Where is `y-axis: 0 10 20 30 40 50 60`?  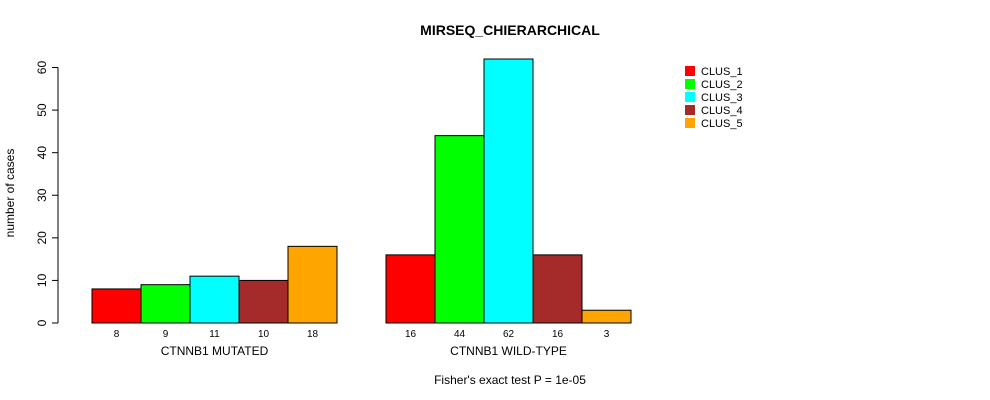
y-axis: 0 10 20 30 40 50 60 is located at coordinates (47, 193).